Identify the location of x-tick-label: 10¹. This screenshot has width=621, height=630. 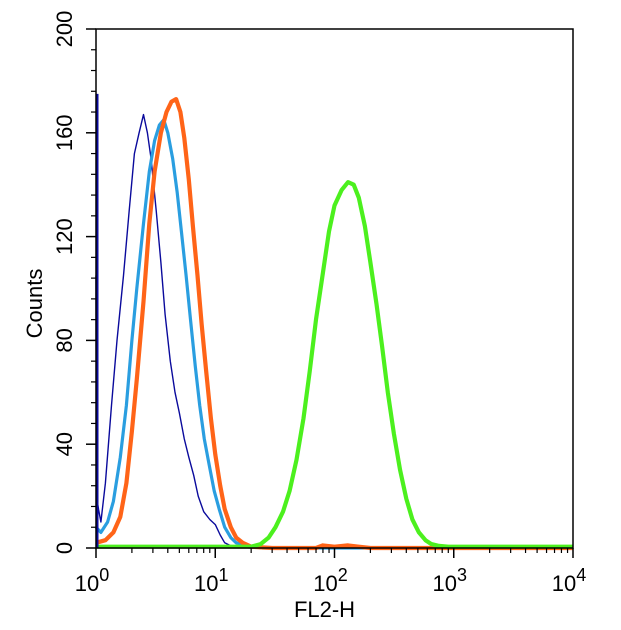
(211, 580).